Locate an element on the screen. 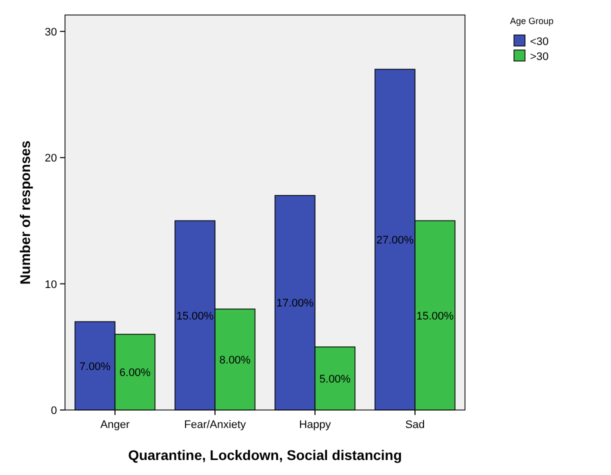 This screenshot has width=611, height=475. x-tick-label: Fear/Anxiety is located at coordinates (215, 425).